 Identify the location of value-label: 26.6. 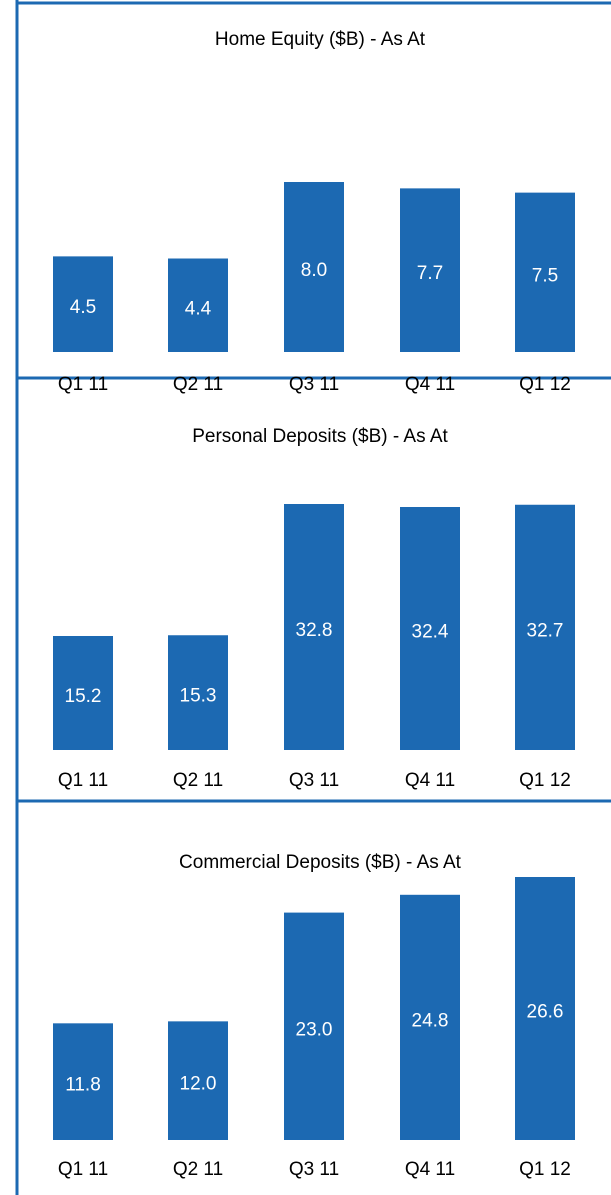
(545, 1012).